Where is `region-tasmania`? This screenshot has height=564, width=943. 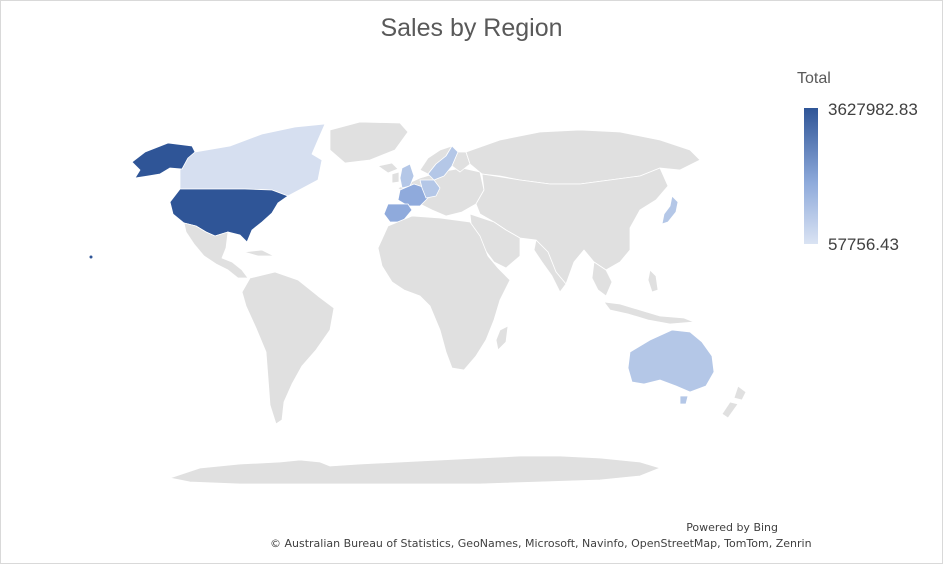
region-tasmania is located at coordinates (684, 400).